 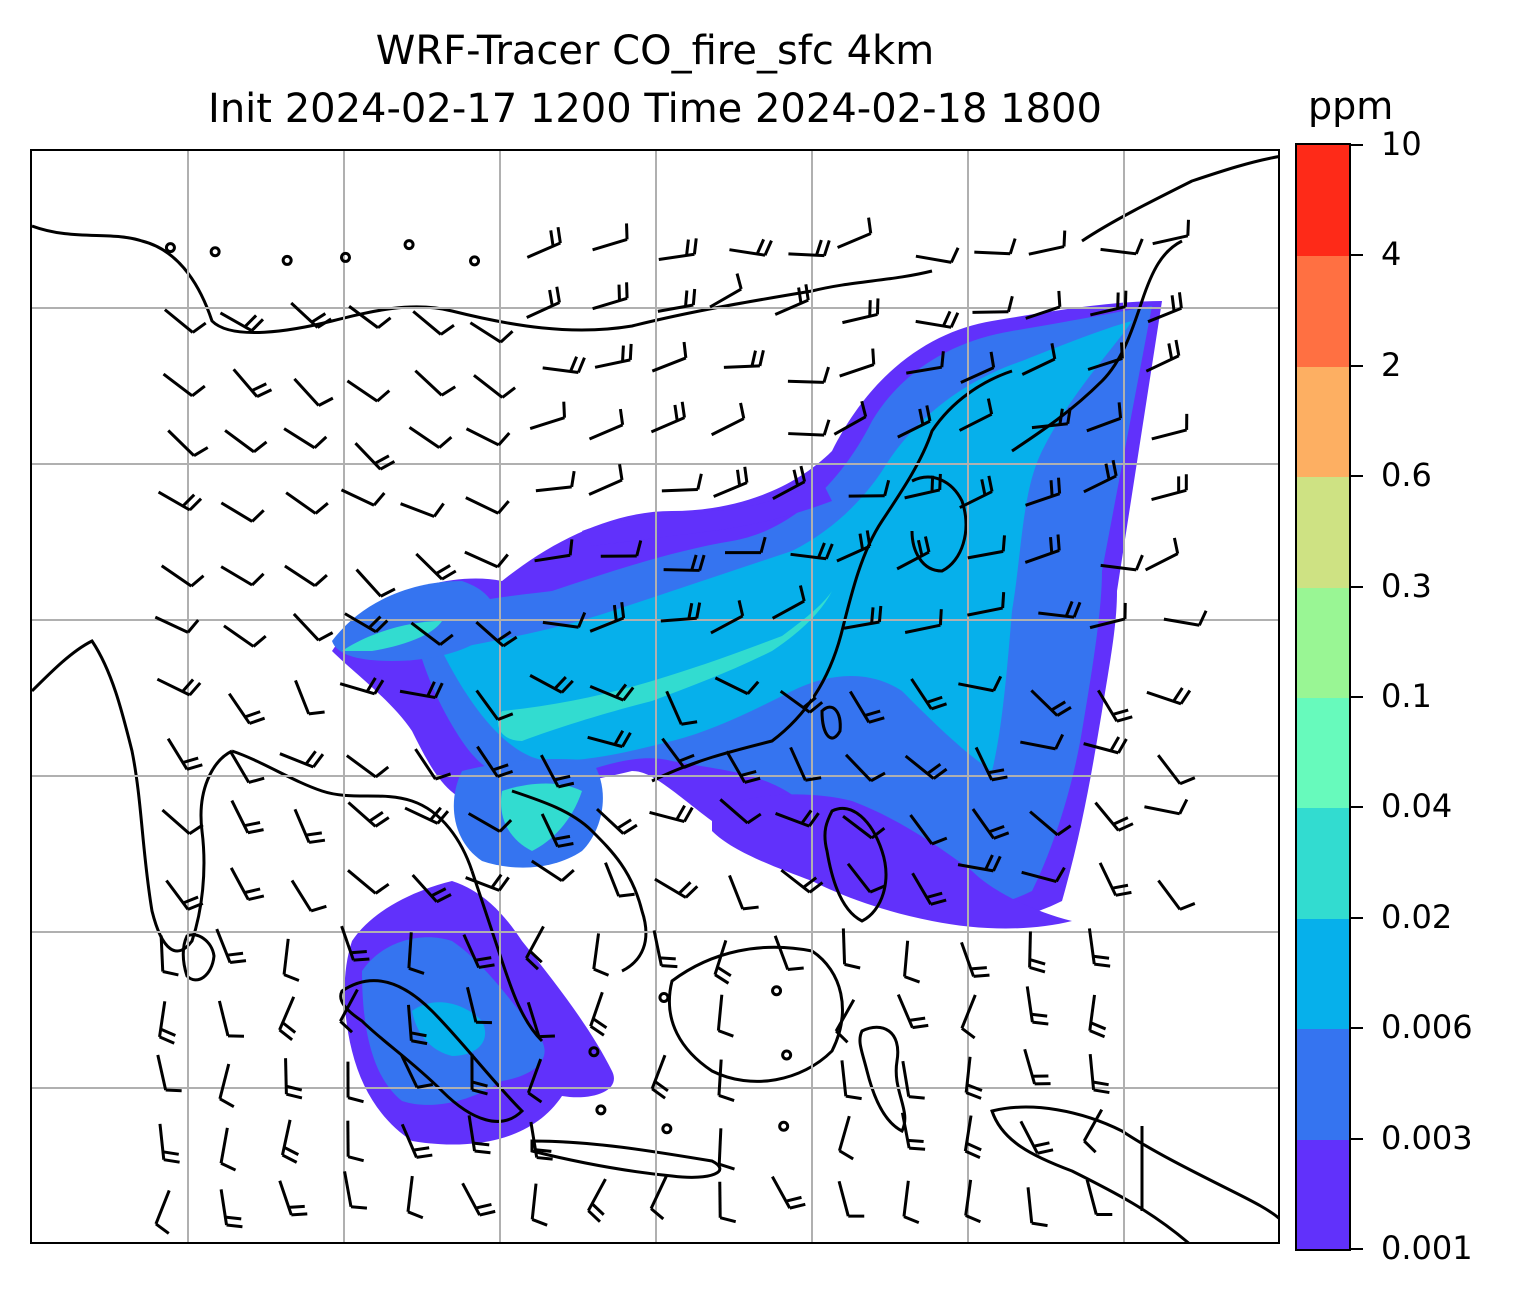 What do you see at coordinates (1427, 1027) in the screenshot?
I see `colorbar-label-0.006: 0.006` at bounding box center [1427, 1027].